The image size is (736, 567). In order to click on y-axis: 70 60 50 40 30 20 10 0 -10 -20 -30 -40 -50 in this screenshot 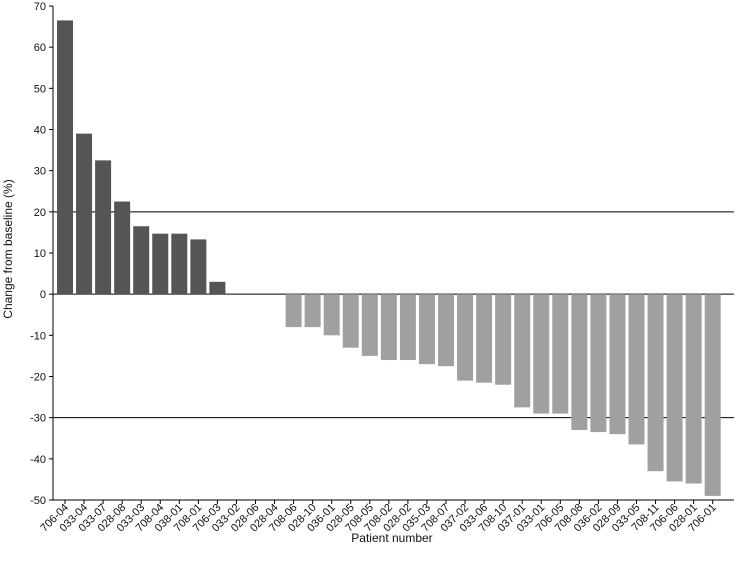, I will do `click(42, 254)`.